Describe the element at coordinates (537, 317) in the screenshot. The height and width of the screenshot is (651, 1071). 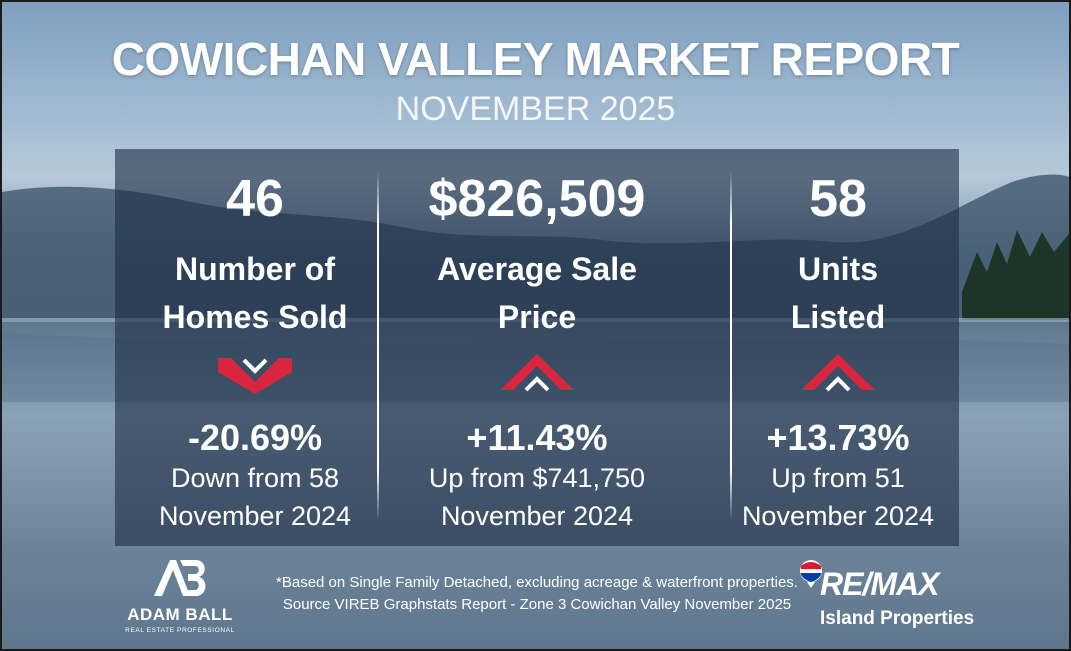
I see `stat-label-line2: Price` at that location.